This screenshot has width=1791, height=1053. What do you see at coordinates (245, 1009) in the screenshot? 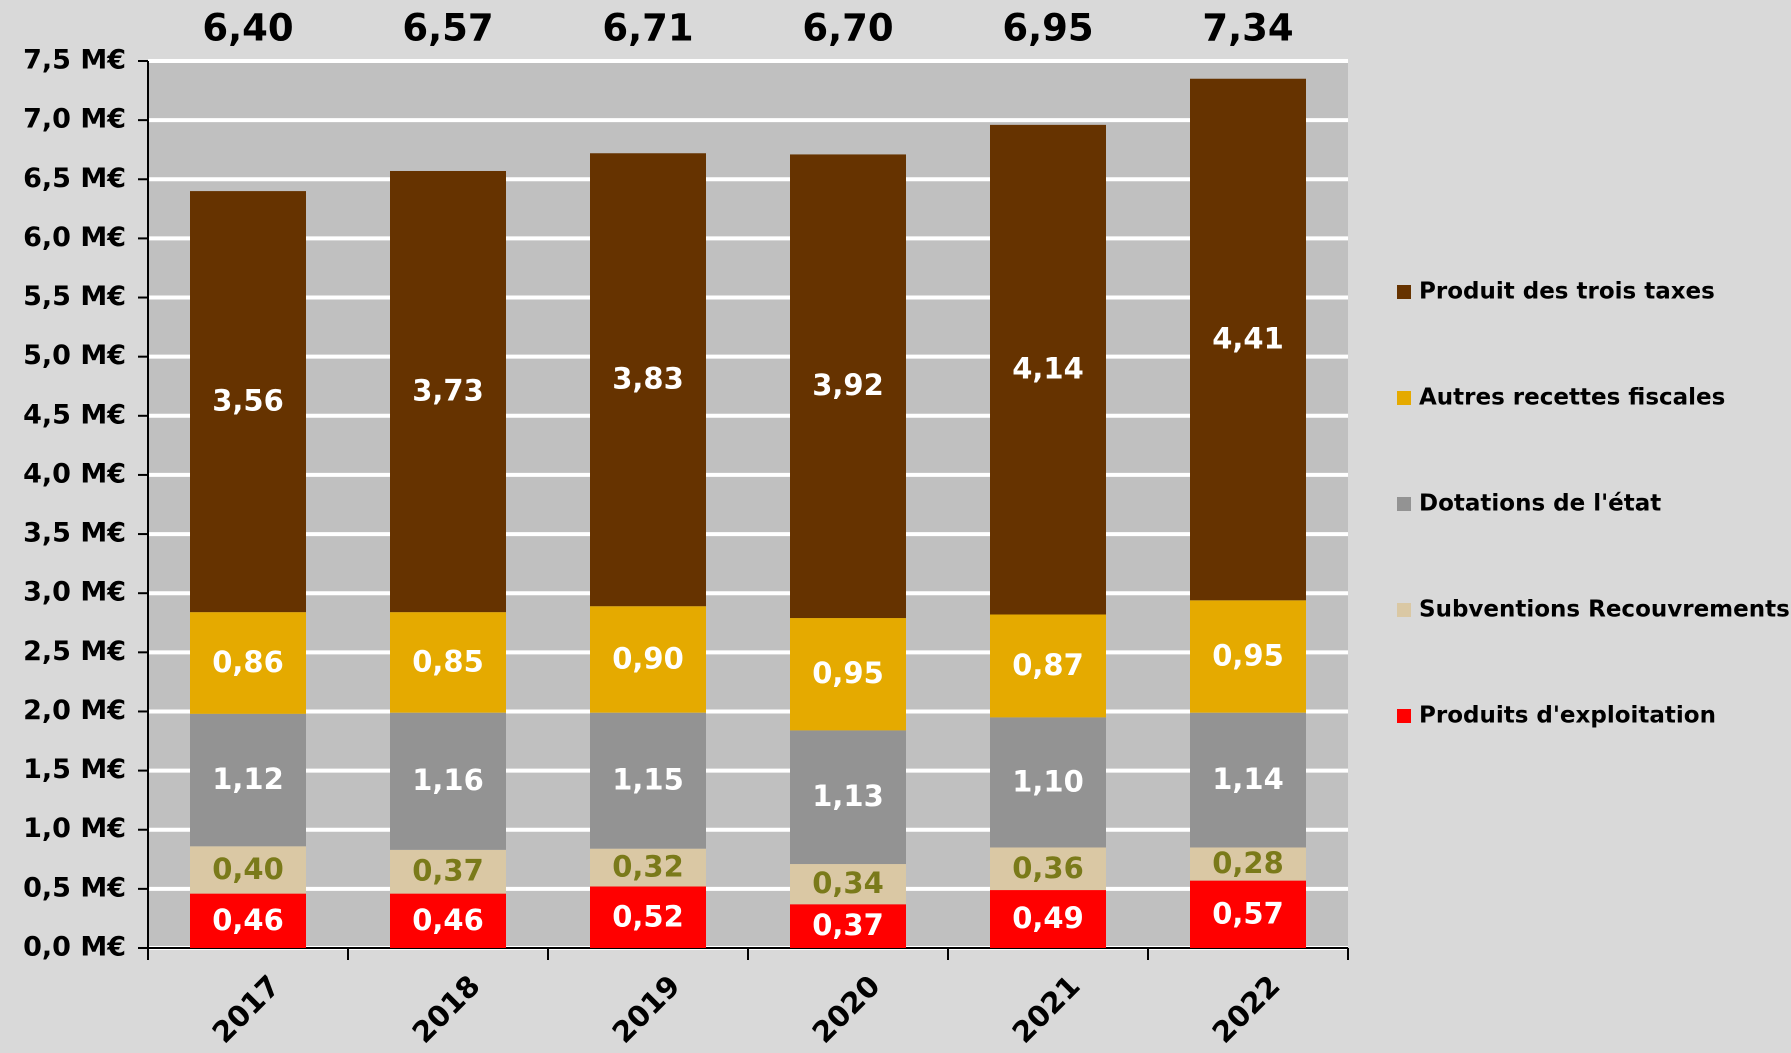
I see `x-tick-label: 2017` at bounding box center [245, 1009].